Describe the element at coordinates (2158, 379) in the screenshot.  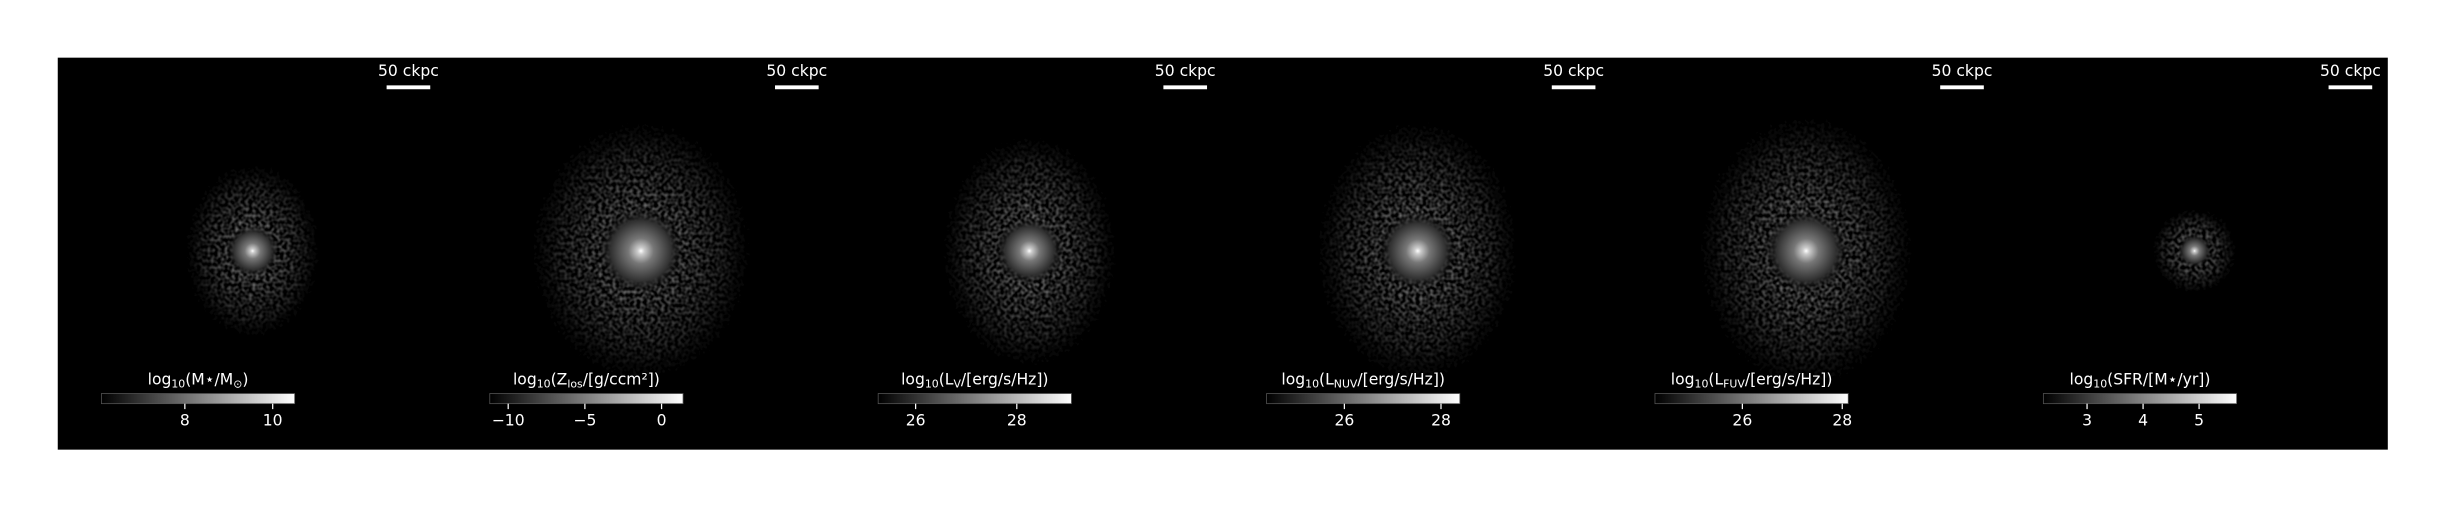
I see `label-part: (SFR/[M⋆/yr])` at that location.